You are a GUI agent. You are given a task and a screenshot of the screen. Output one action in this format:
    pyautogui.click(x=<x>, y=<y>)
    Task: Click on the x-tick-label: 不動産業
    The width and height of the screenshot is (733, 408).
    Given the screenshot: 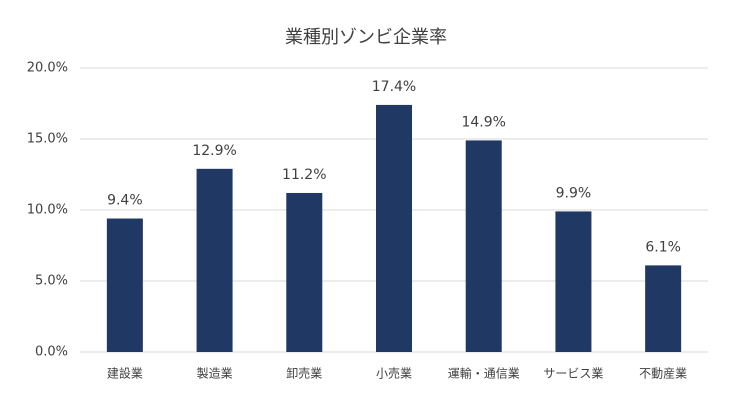 What is the action you would take?
    pyautogui.click(x=663, y=373)
    